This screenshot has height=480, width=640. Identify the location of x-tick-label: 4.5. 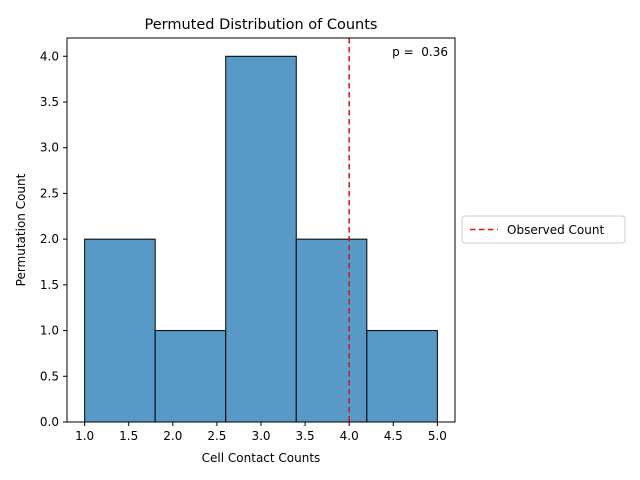
(393, 436).